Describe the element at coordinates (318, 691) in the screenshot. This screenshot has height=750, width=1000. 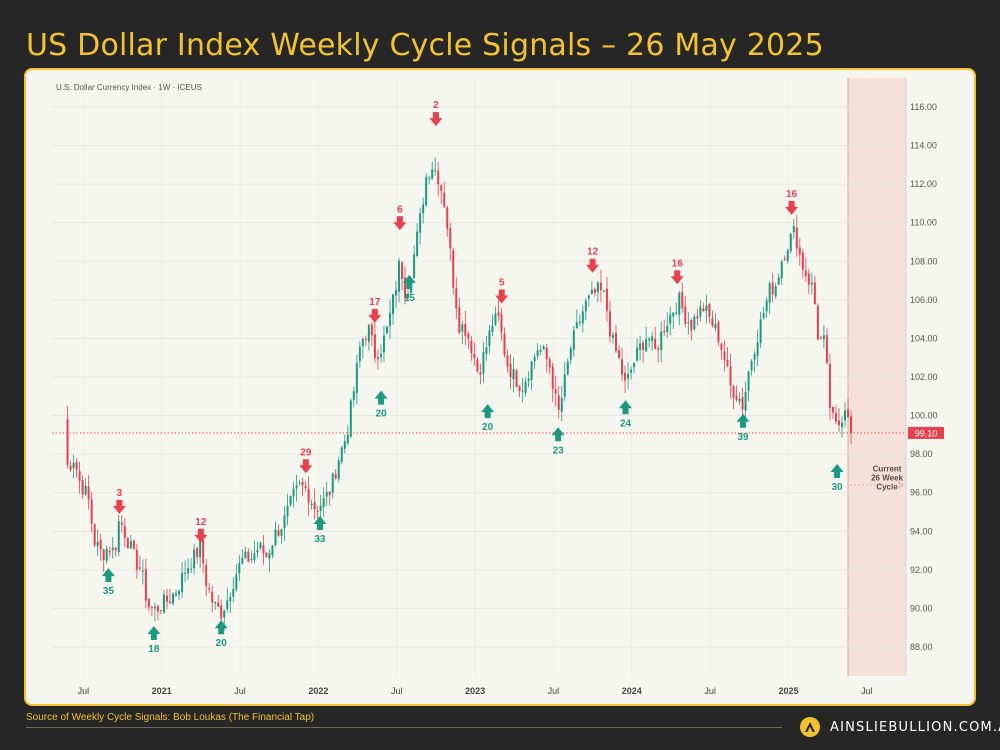
I see `x-tick-label: 2022` at that location.